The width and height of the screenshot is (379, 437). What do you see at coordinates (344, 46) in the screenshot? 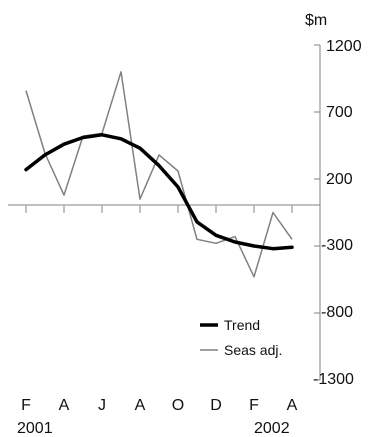
I see `y-tick-label: 1200` at bounding box center [344, 46].